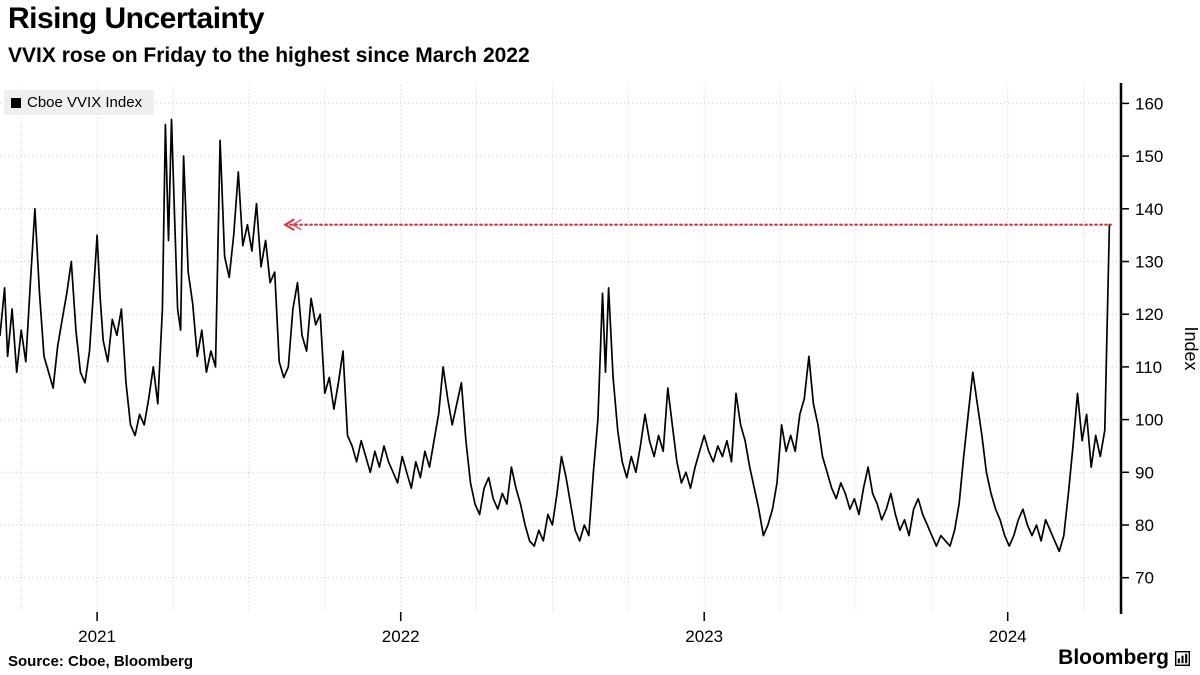 This screenshot has height=675, width=1200. Describe the element at coordinates (85, 102) in the screenshot. I see `legend-series-label: Cboe VVIX Index` at that location.